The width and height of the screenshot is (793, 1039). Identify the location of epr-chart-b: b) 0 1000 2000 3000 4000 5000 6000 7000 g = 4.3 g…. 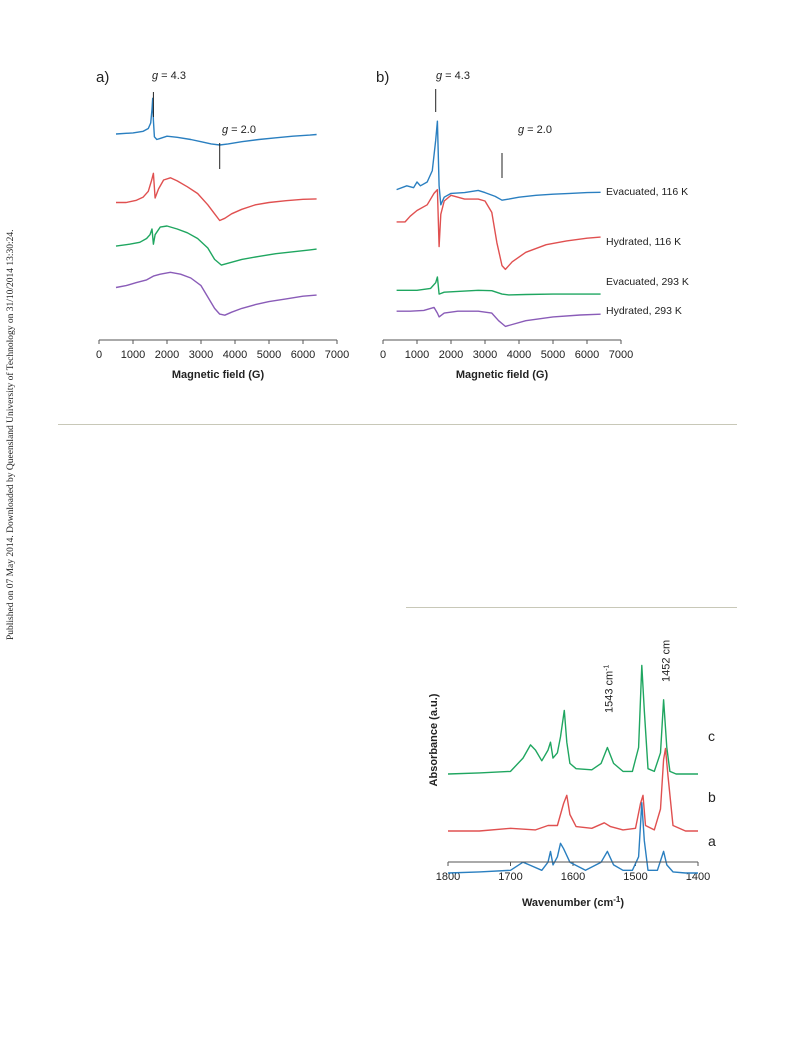
(532, 225).